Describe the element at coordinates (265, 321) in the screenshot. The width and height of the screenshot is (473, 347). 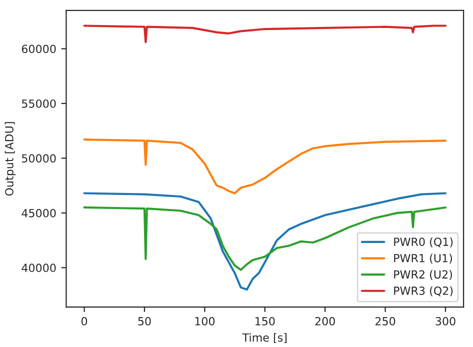
I see `x-tick-label: 150` at that location.